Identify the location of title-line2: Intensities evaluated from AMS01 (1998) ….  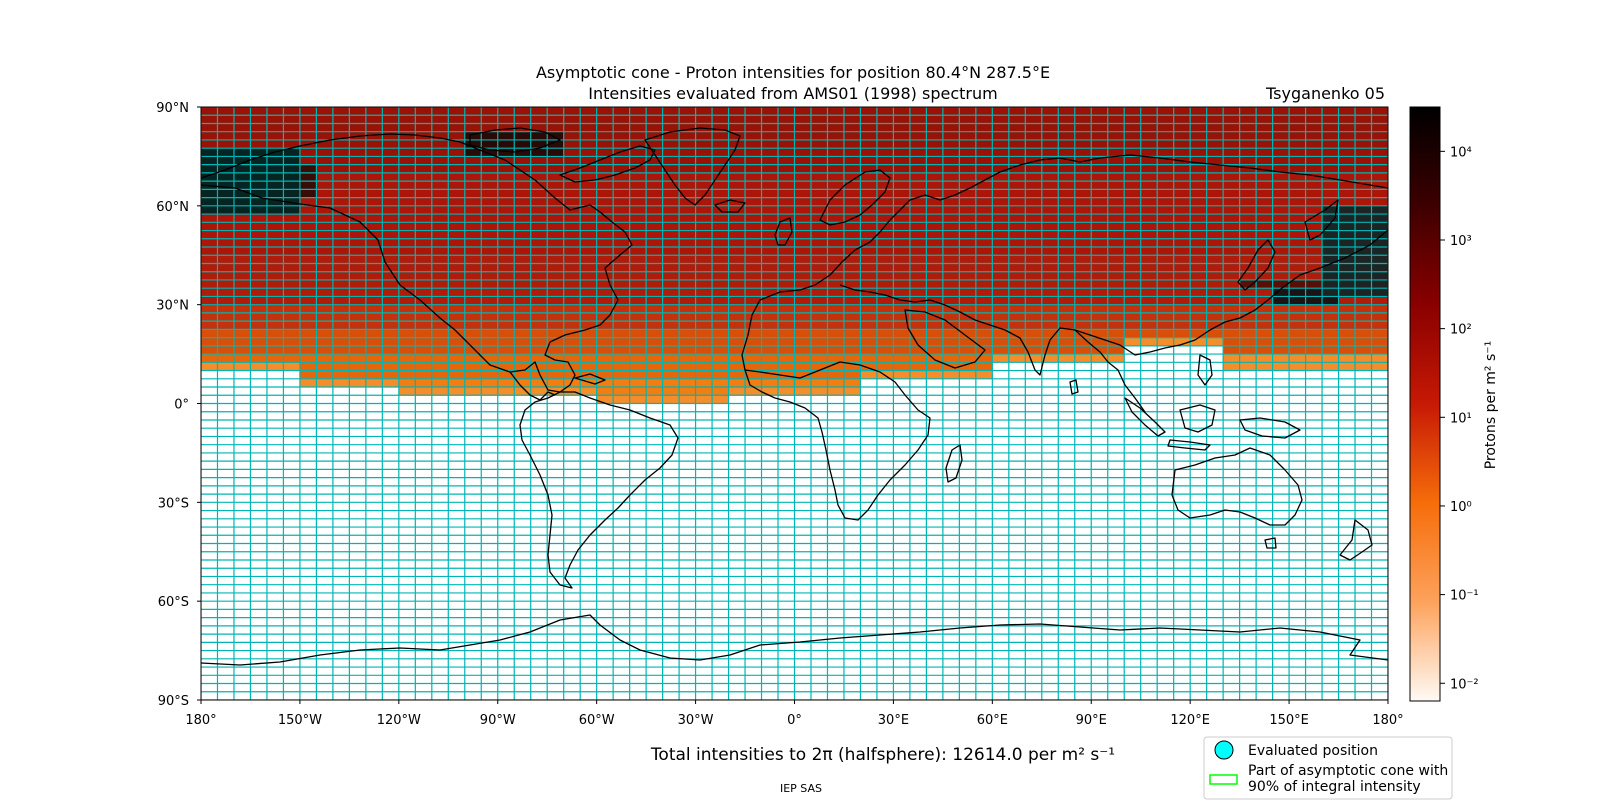
(792, 93).